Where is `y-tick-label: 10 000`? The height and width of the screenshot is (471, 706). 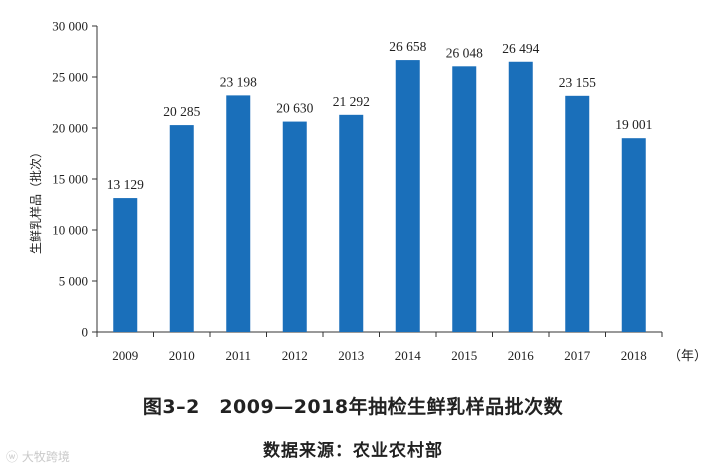 y-tick-label: 10 000 is located at coordinates (70, 230).